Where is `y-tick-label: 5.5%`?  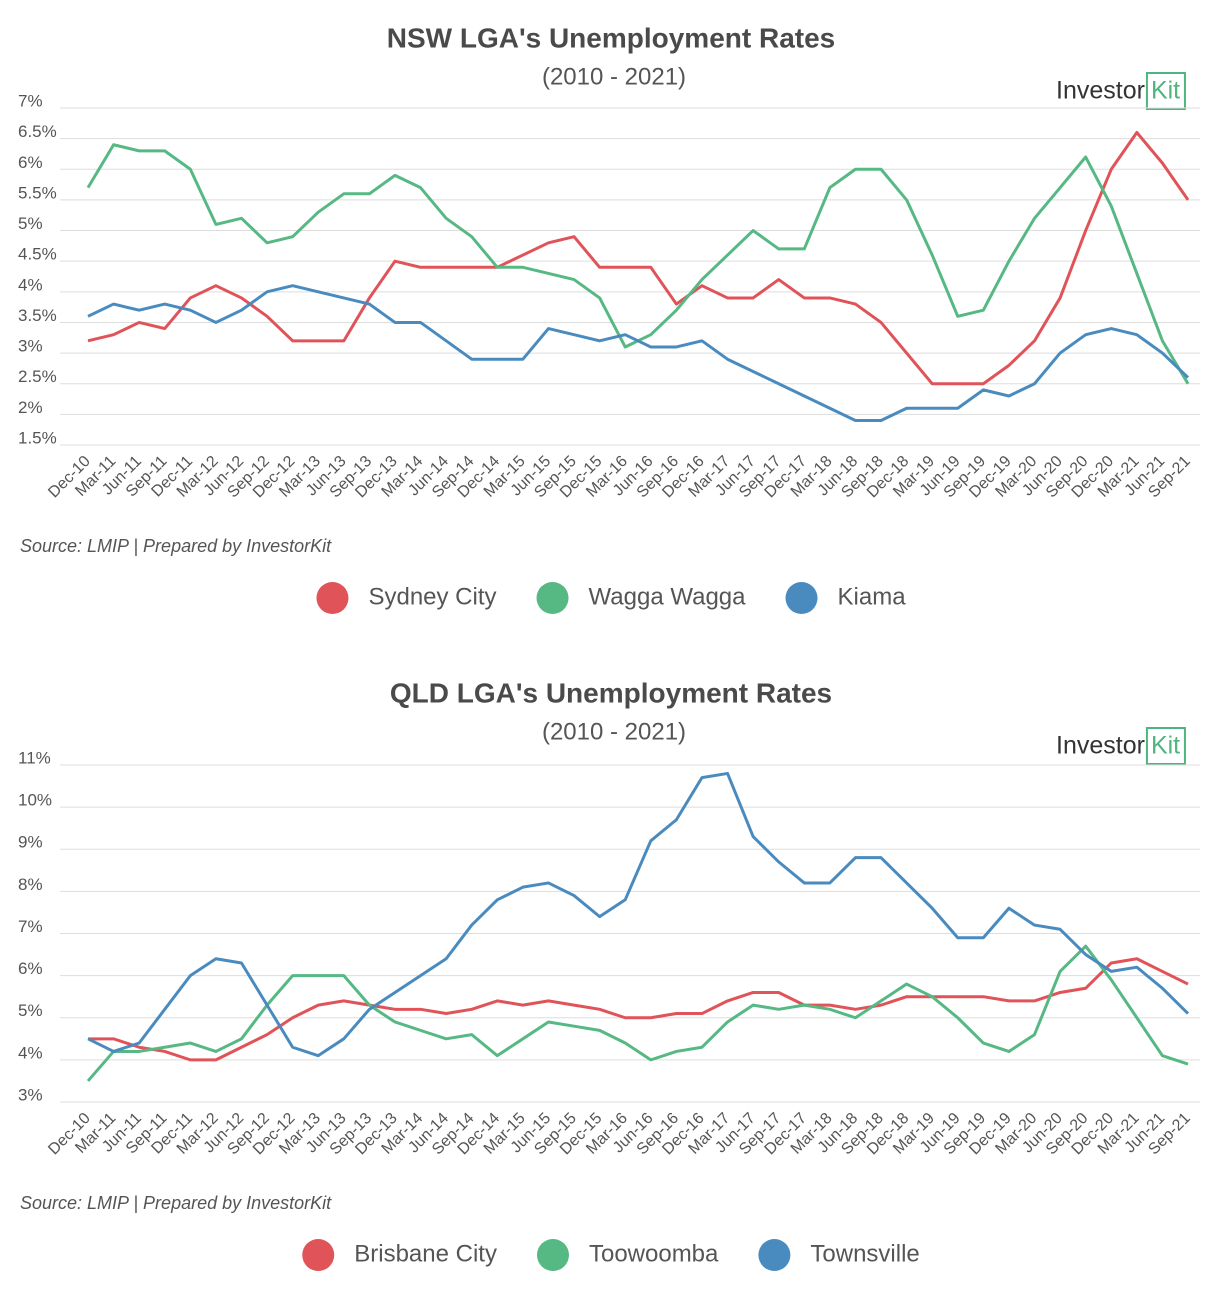 y-tick-label: 5.5% is located at coordinates (37, 192).